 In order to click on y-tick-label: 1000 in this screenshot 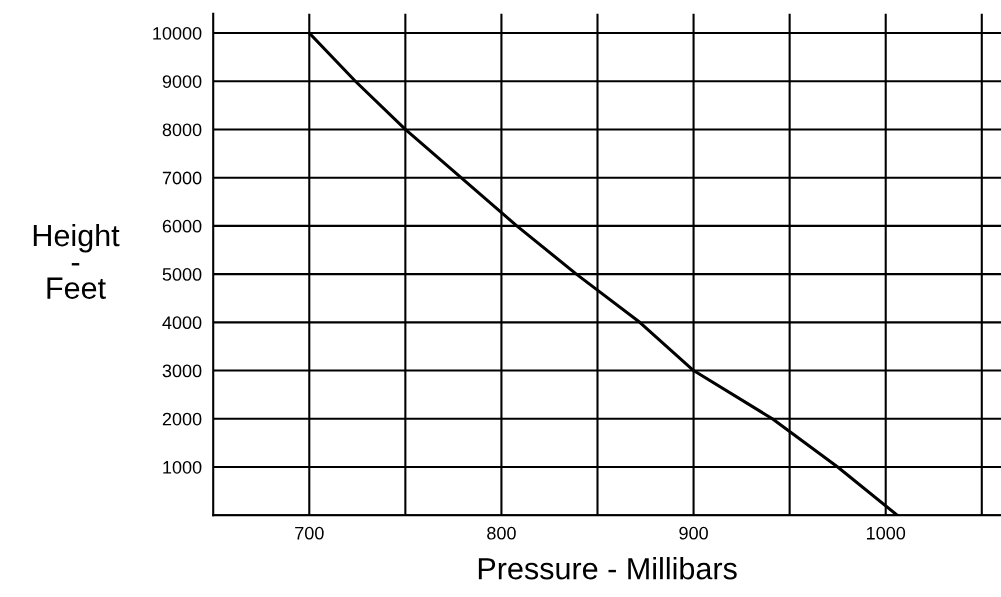, I will do `click(182, 467)`.